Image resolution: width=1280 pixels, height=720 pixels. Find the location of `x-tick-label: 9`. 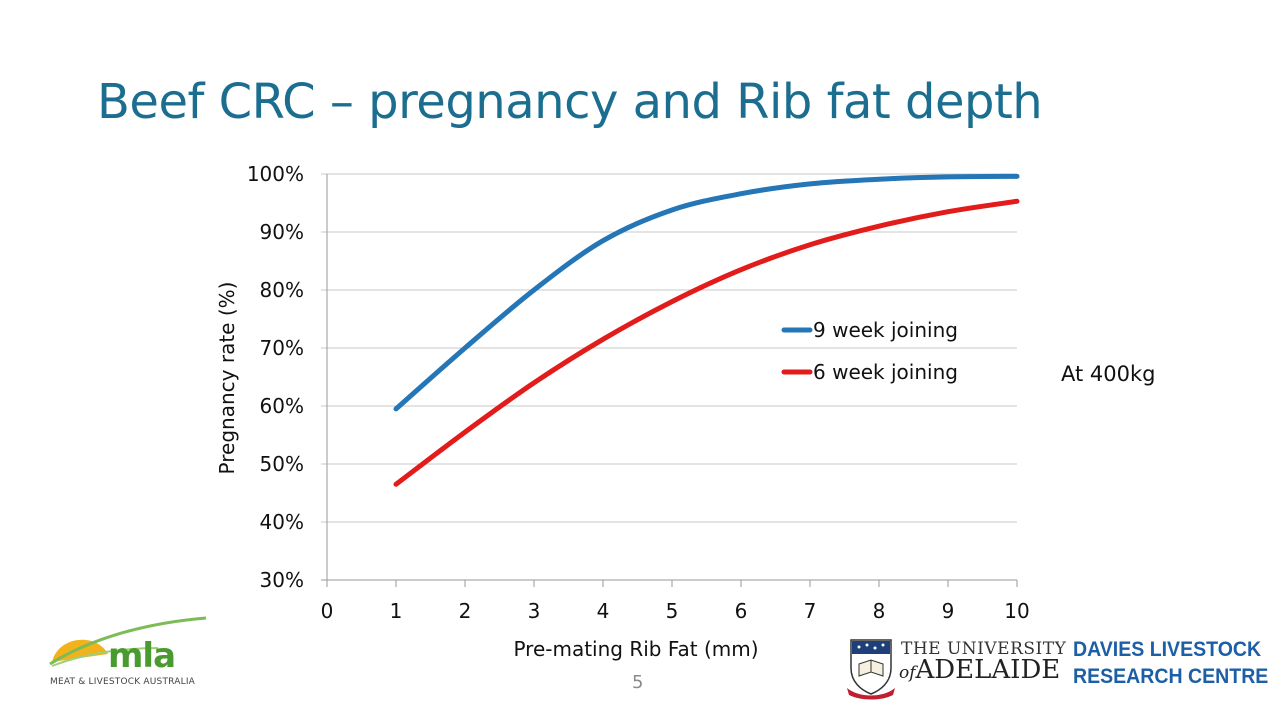

x-tick-label: 9 is located at coordinates (948, 611).